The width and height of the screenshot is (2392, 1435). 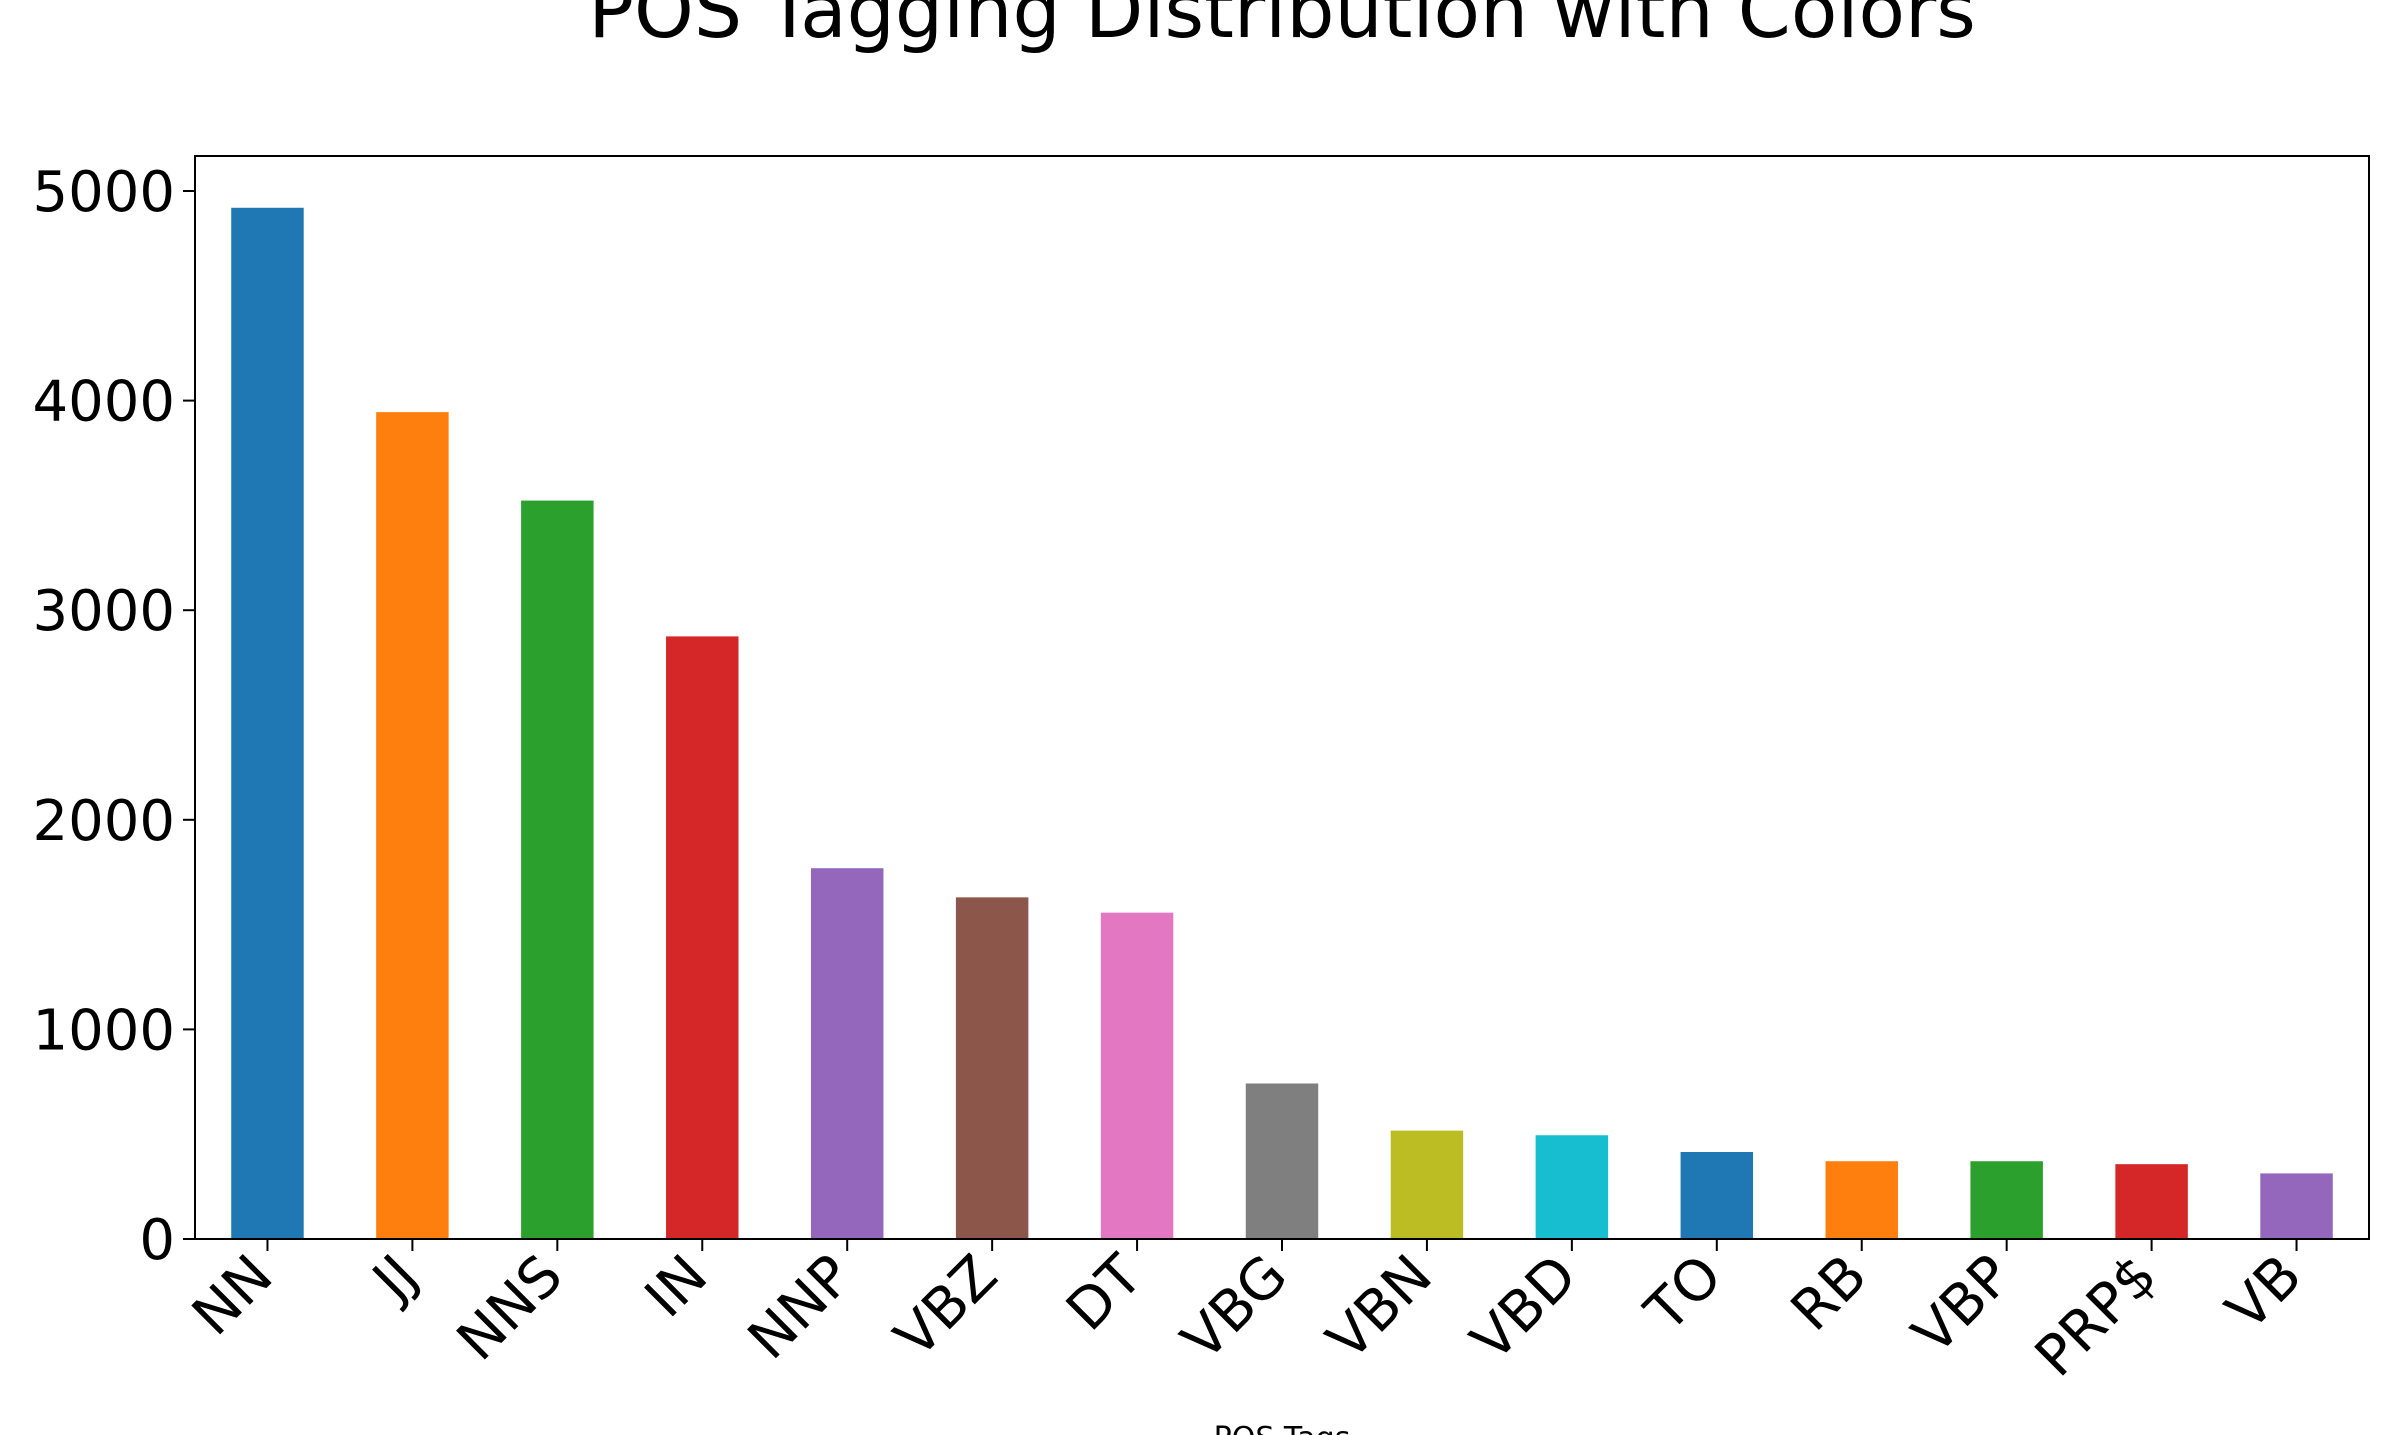 What do you see at coordinates (103, 192) in the screenshot?
I see `y-tick-label: 5000` at bounding box center [103, 192].